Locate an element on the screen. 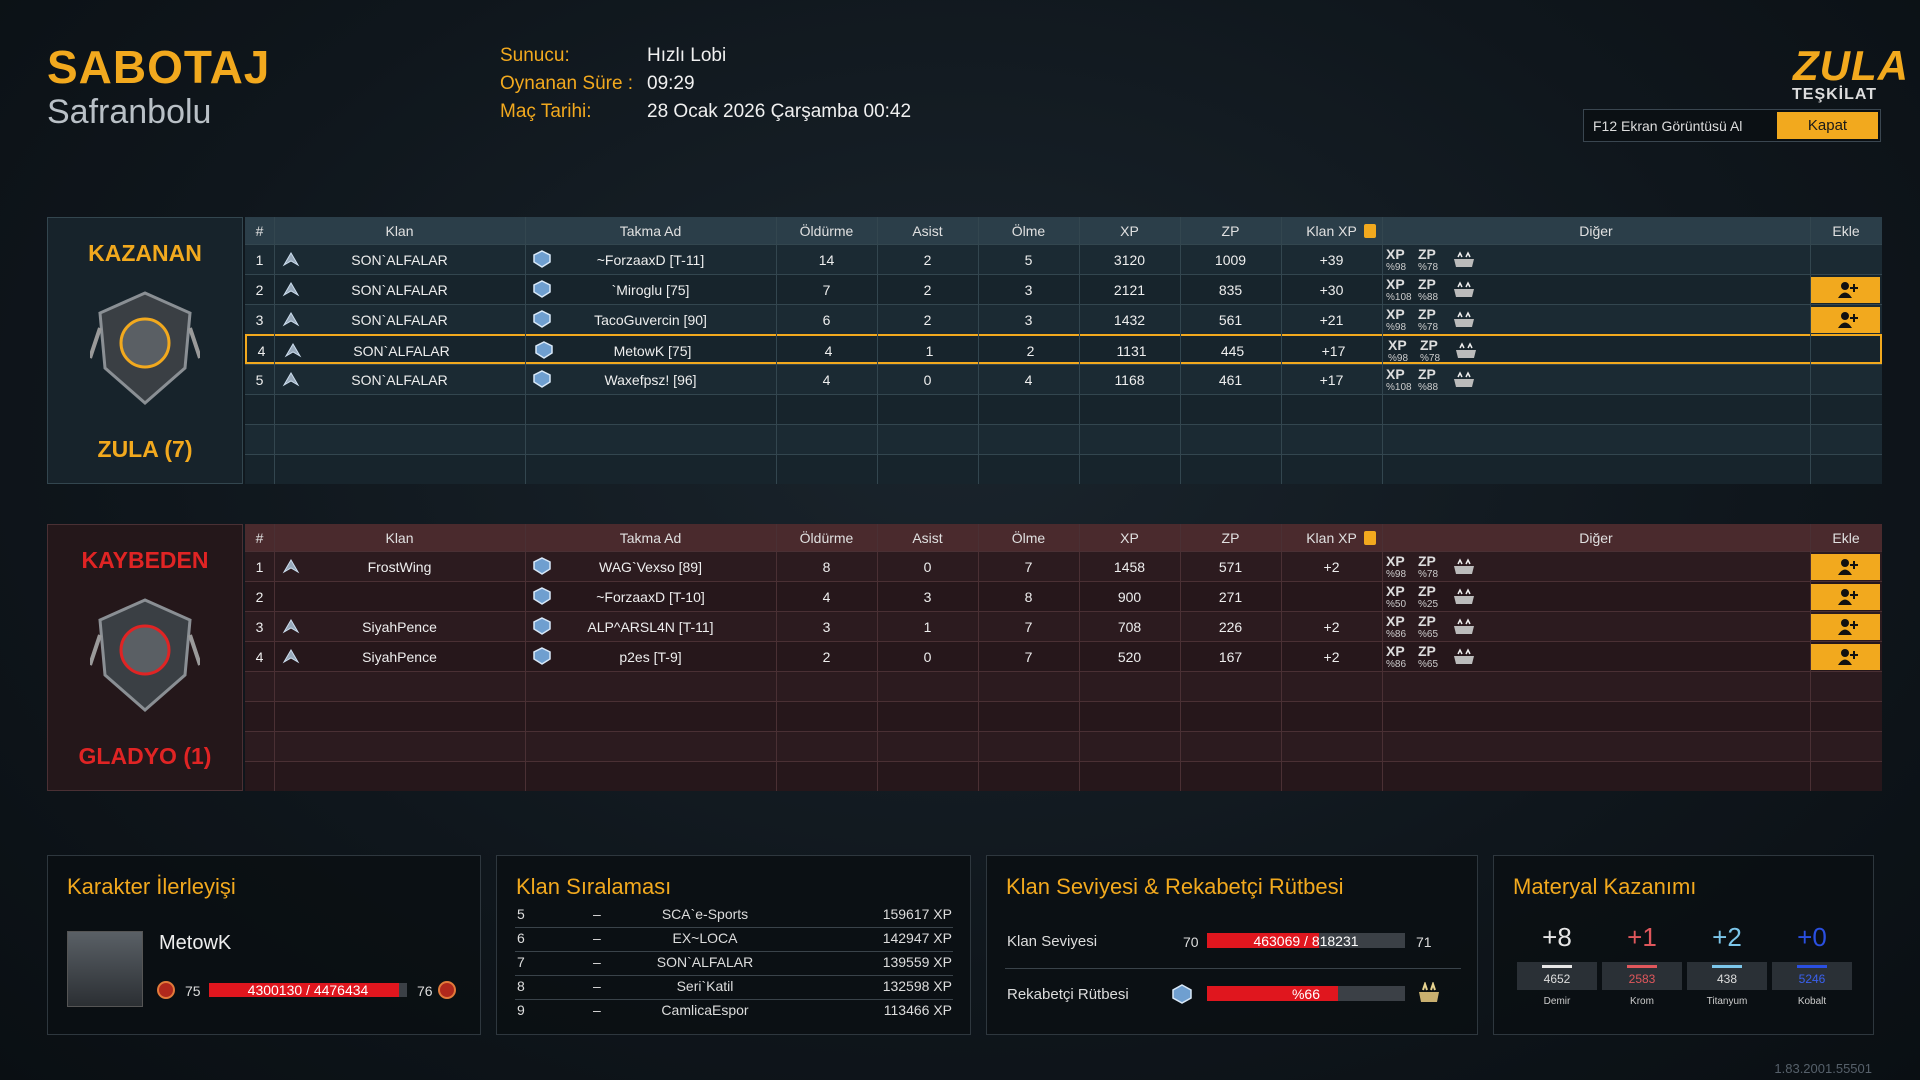 The height and width of the screenshot is (1080, 1920). cell-clan-xp: +17 is located at coordinates (1333, 351).